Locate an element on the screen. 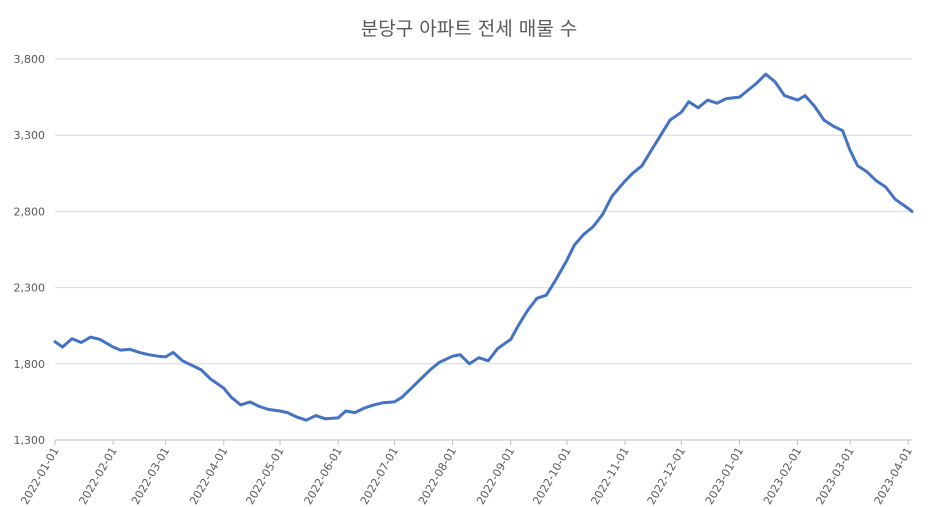 The height and width of the screenshot is (507, 938). y-tick-label: 2,800 is located at coordinates (30, 211).